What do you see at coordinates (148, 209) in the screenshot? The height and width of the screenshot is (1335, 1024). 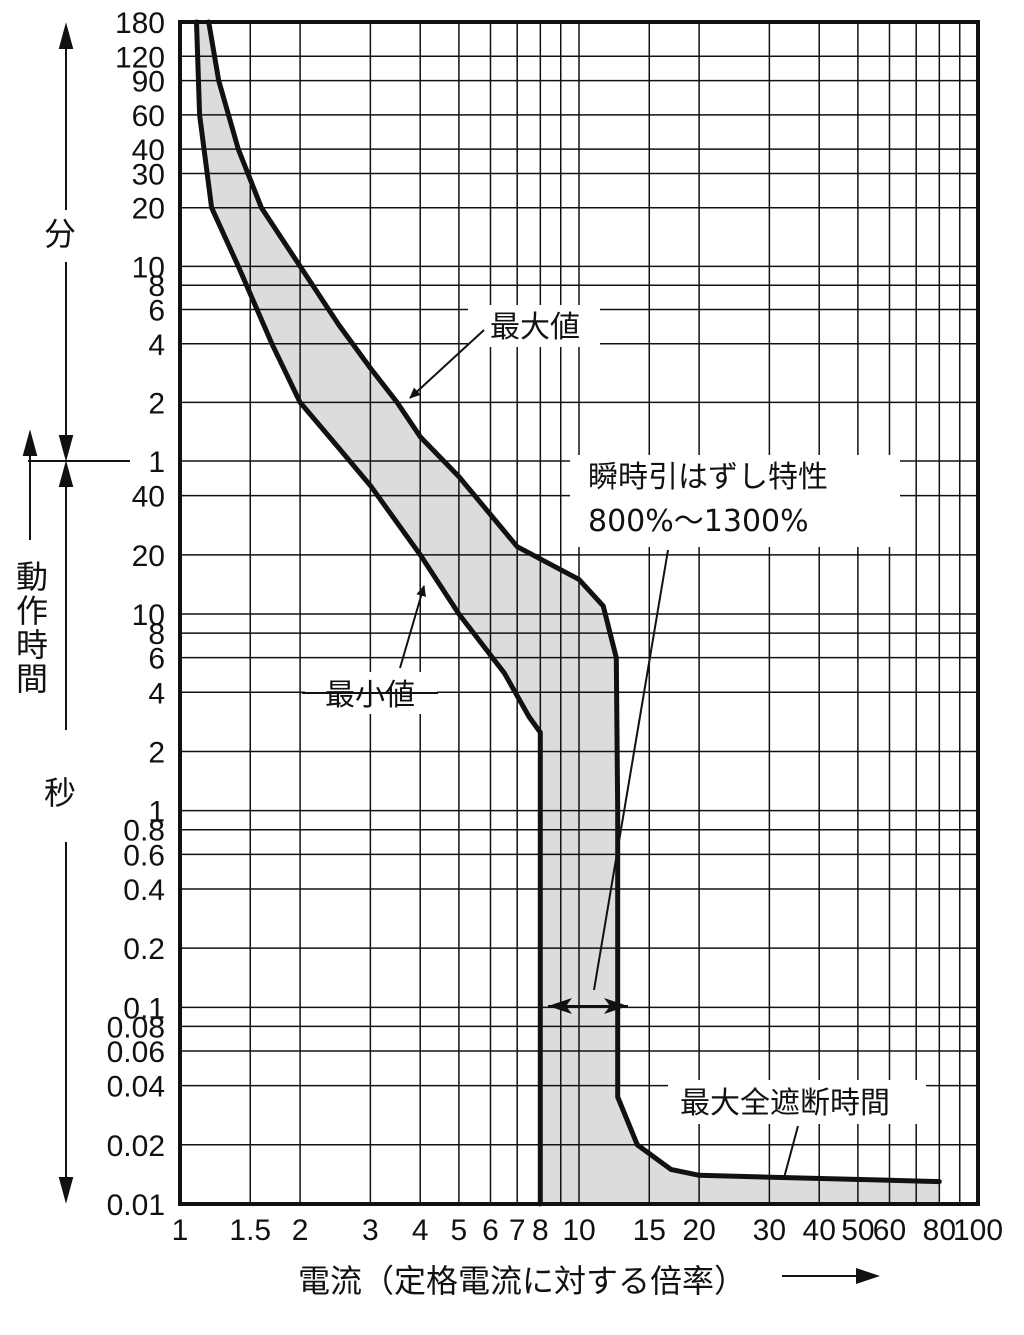 I see `y-tick-label-minutes: 20` at bounding box center [148, 209].